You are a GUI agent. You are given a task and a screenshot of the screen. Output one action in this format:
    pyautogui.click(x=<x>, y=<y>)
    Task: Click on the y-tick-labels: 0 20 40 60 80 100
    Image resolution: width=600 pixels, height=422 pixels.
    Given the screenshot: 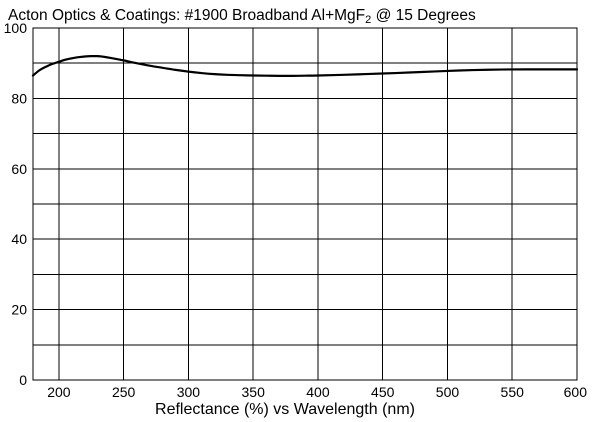 What is the action you would take?
    pyautogui.click(x=16, y=204)
    